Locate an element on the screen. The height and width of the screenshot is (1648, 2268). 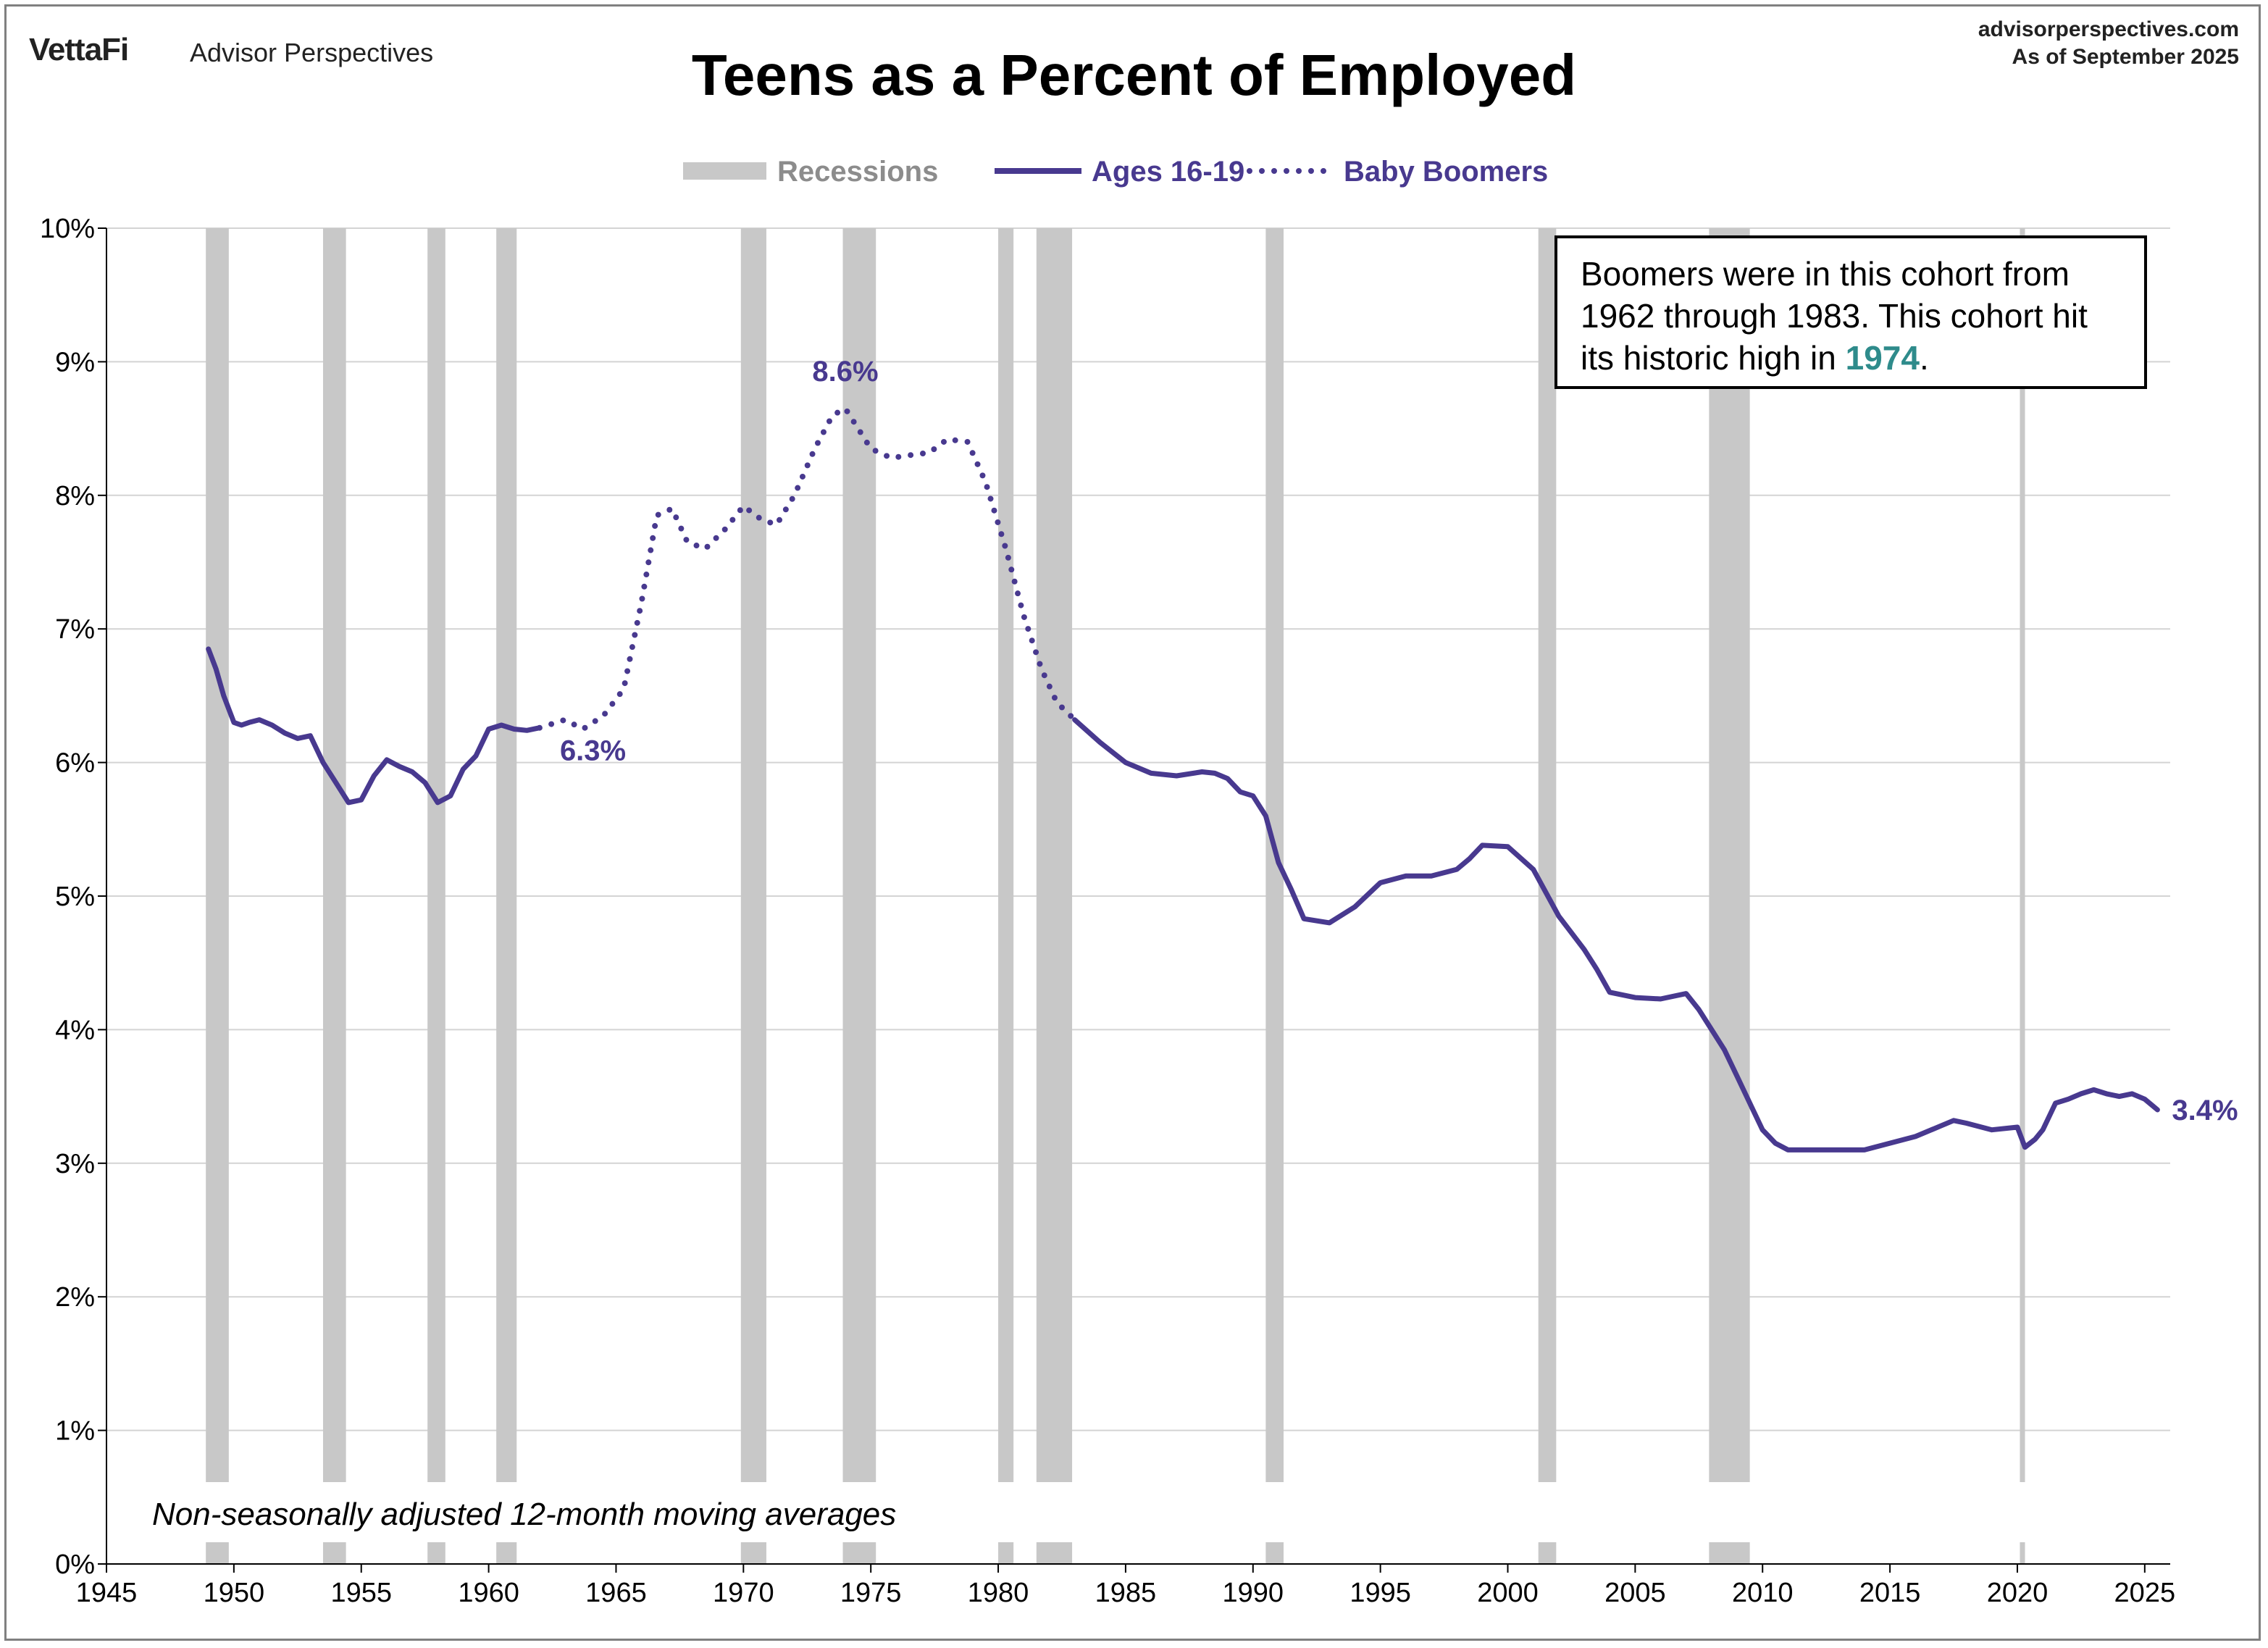
x-tick-label: 1960 is located at coordinates (489, 1593).